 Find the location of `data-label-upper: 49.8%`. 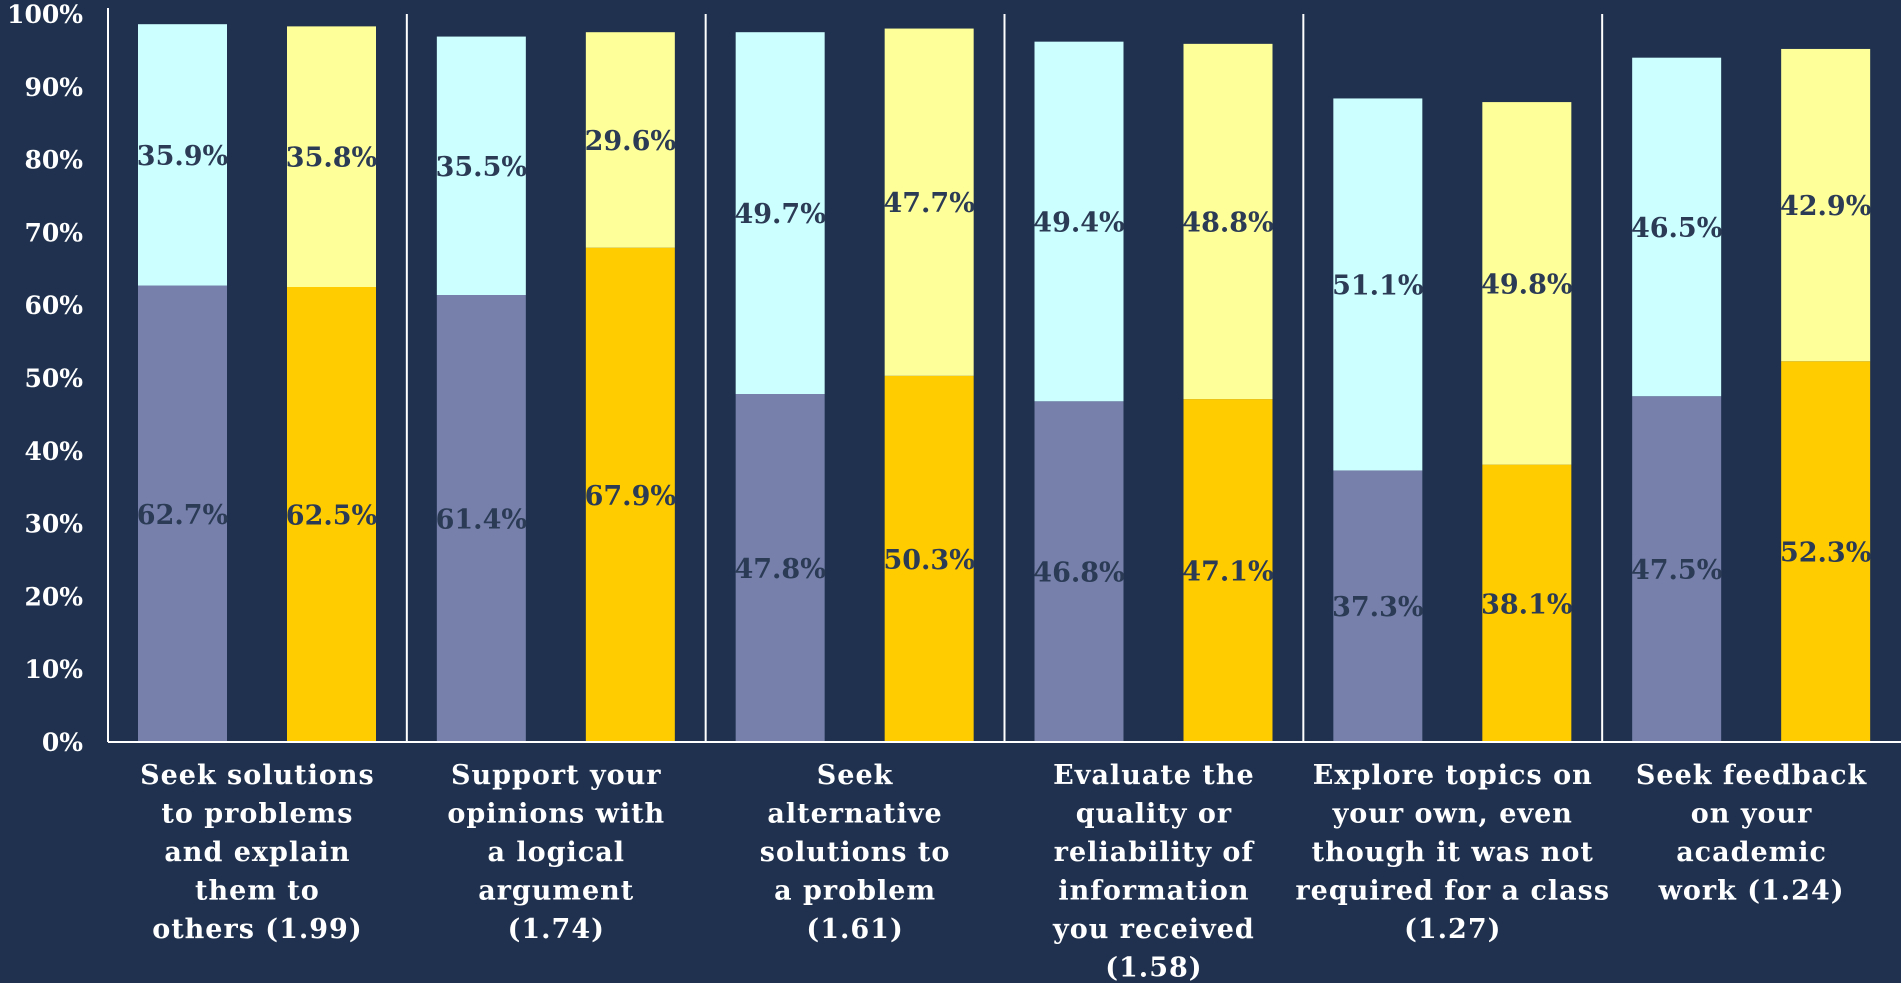

data-label-upper: 49.8% is located at coordinates (1526, 284).